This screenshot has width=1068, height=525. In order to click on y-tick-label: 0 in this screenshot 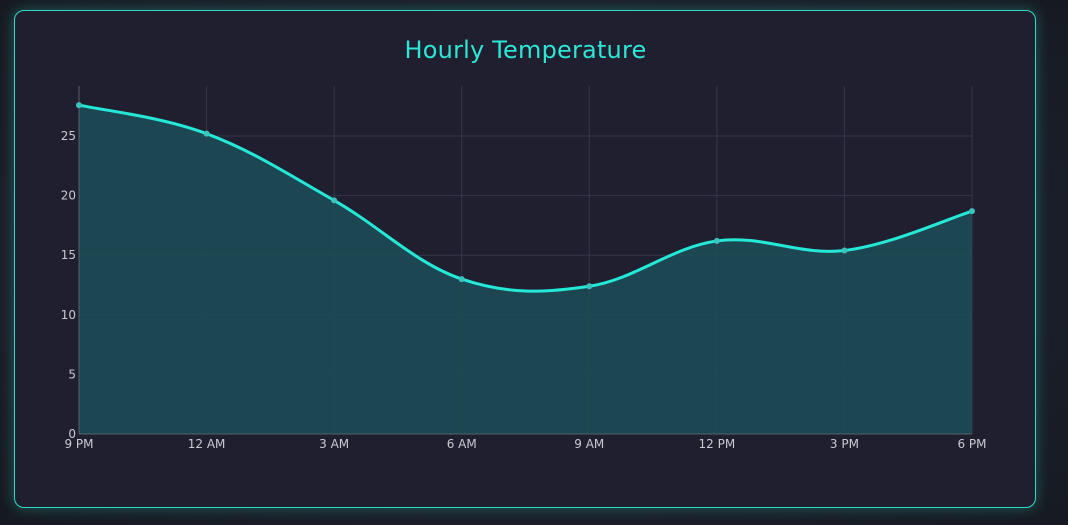, I will do `click(72, 434)`.